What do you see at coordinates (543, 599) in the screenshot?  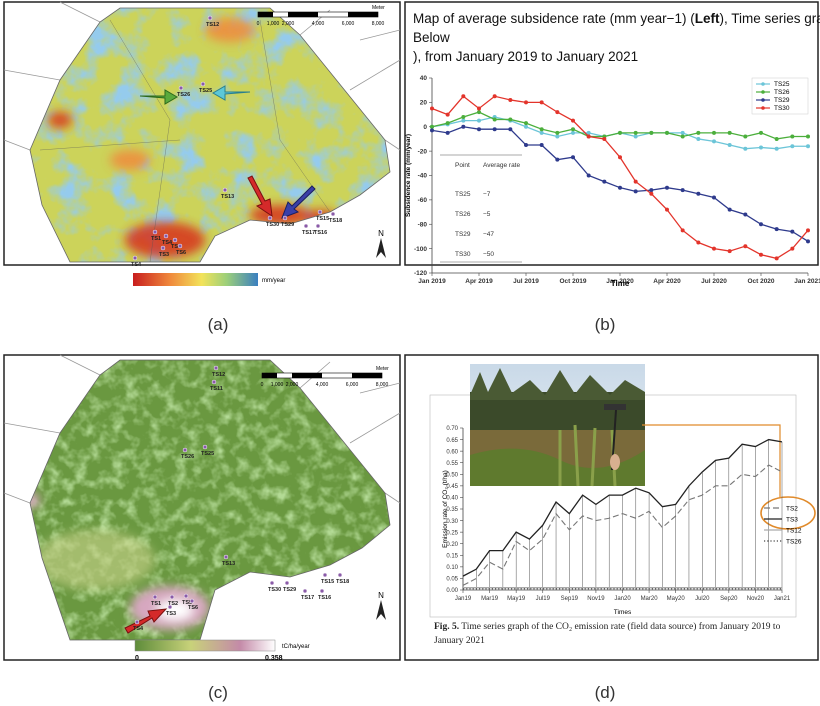 I see `x-tick-label: Jul19` at bounding box center [543, 599].